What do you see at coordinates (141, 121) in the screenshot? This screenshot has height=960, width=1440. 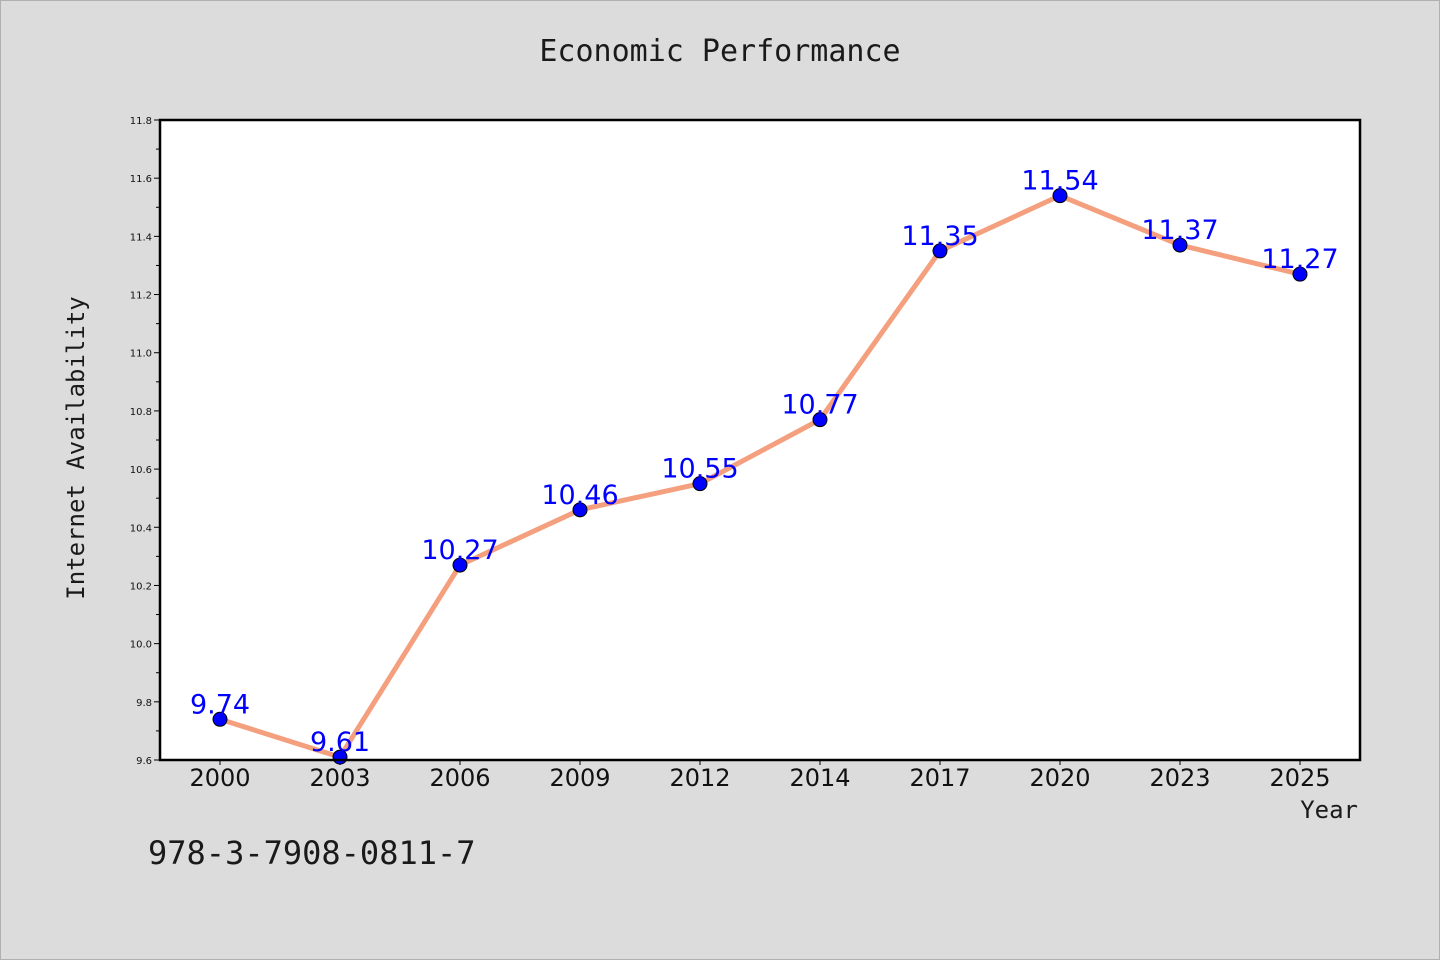 I see `y-tick-label: 11.8` at bounding box center [141, 121].